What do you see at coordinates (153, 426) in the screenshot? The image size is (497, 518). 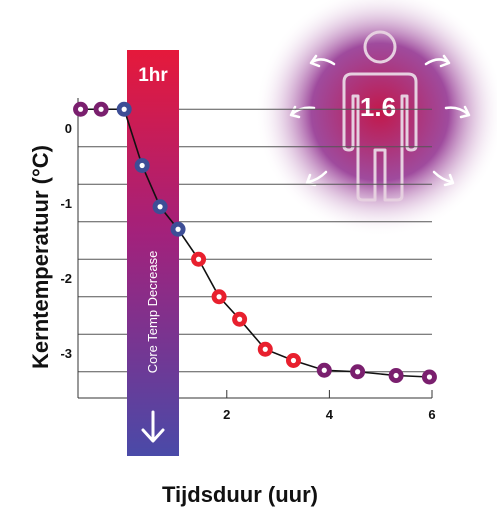 I see `arrow-down-icon` at bounding box center [153, 426].